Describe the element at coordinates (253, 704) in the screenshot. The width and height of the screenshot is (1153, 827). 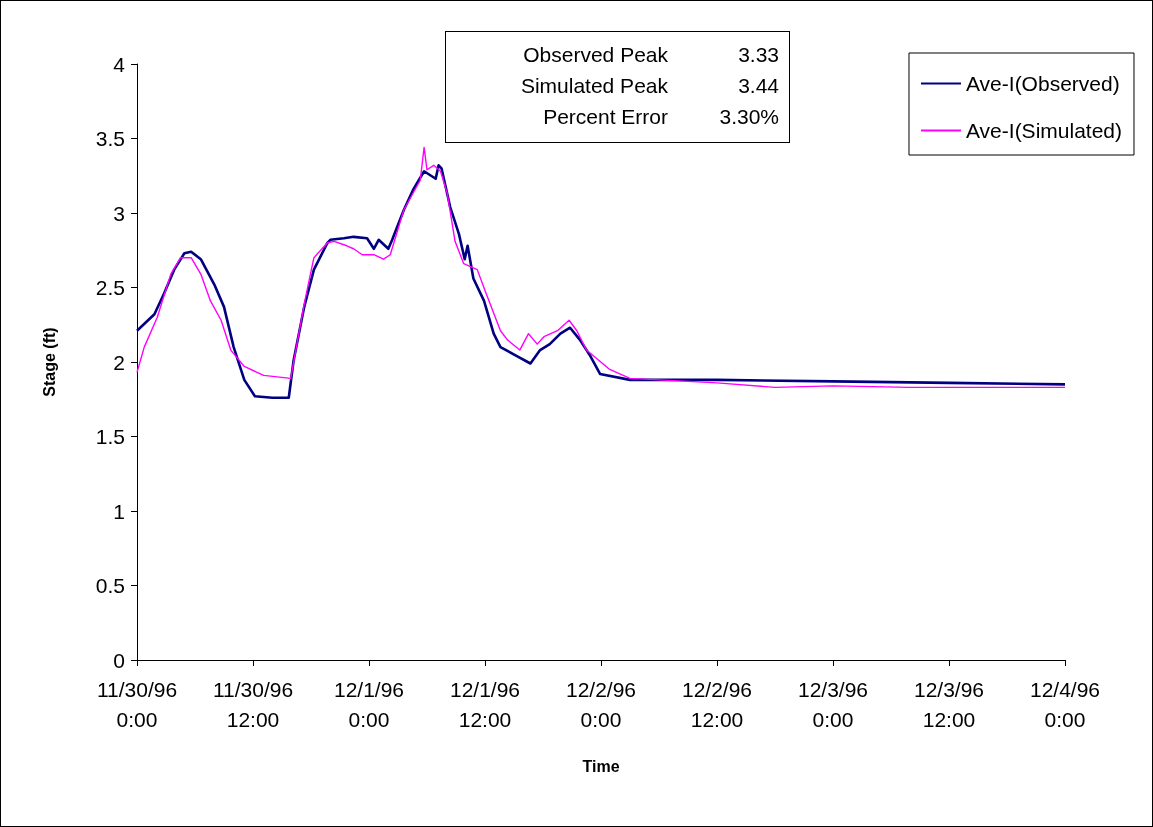
I see `x-tick-label: 11/30/96 12:00` at that location.